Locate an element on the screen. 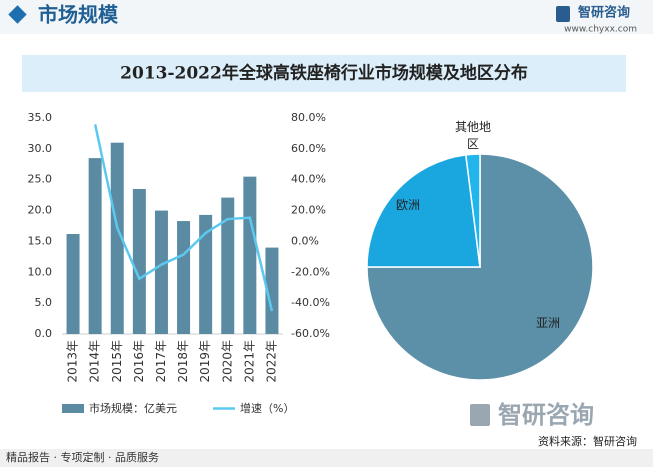 The image size is (653, 467). x-tick-label: 2020年 is located at coordinates (227, 361).